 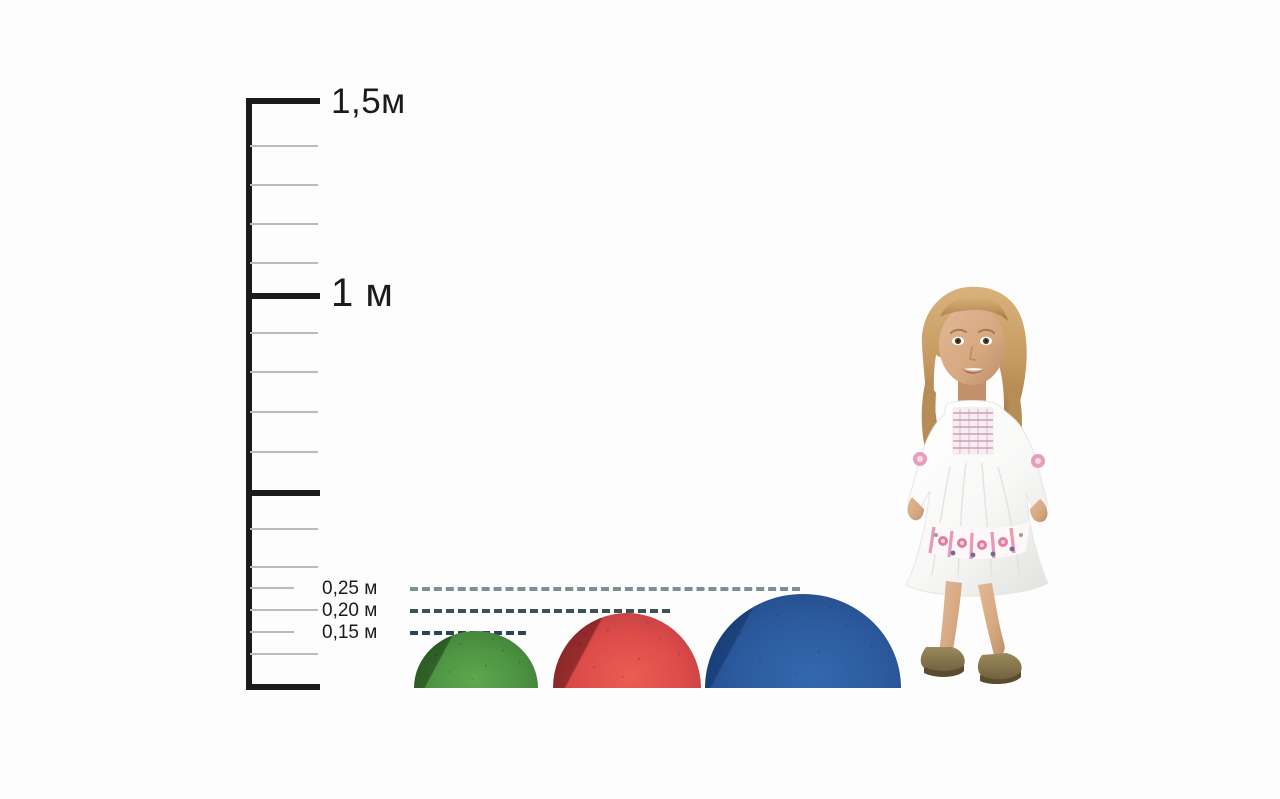 What do you see at coordinates (285, 296) in the screenshot?
I see `ruler-major-tick-1m` at bounding box center [285, 296].